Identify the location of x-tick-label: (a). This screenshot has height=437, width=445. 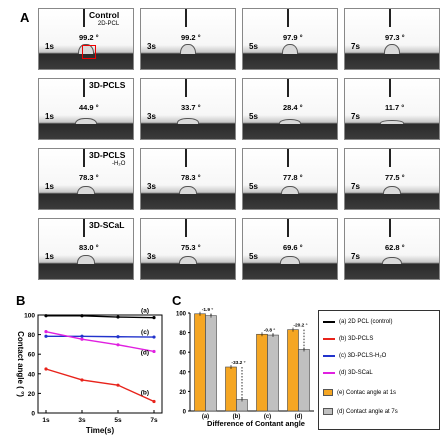
(205, 417).